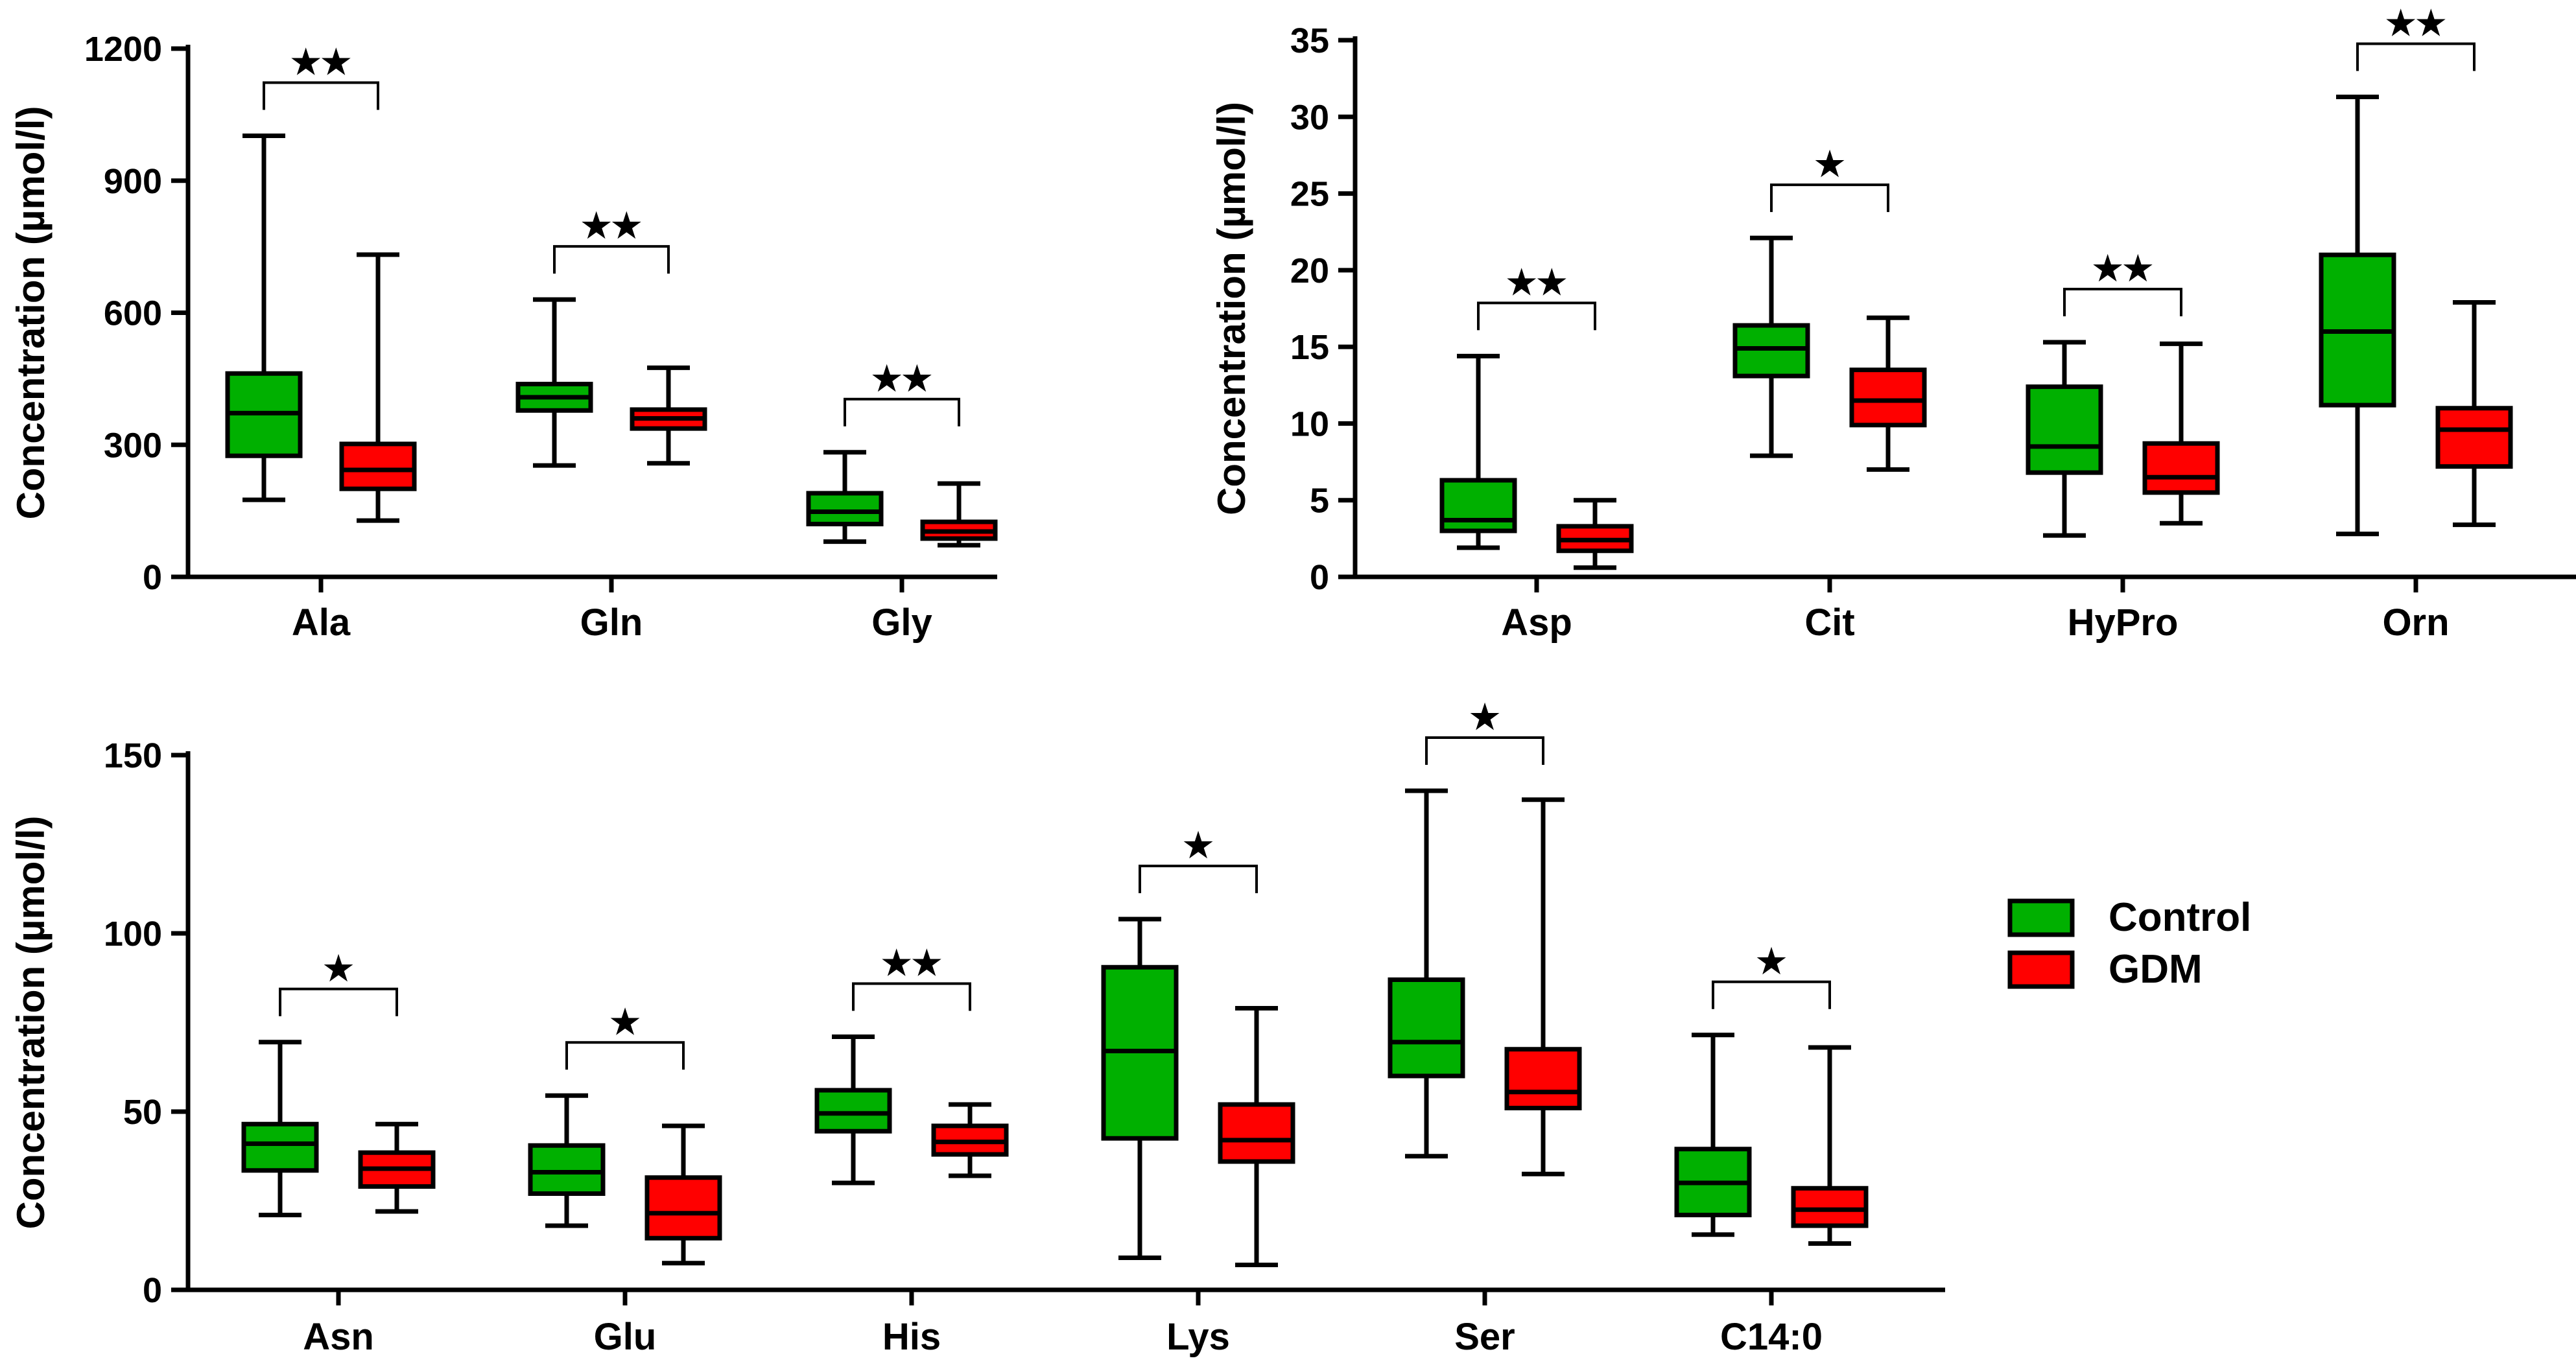 This screenshot has height=1367, width=2576. Describe the element at coordinates (1309, 348) in the screenshot. I see `y-tick-label: 15` at that location.